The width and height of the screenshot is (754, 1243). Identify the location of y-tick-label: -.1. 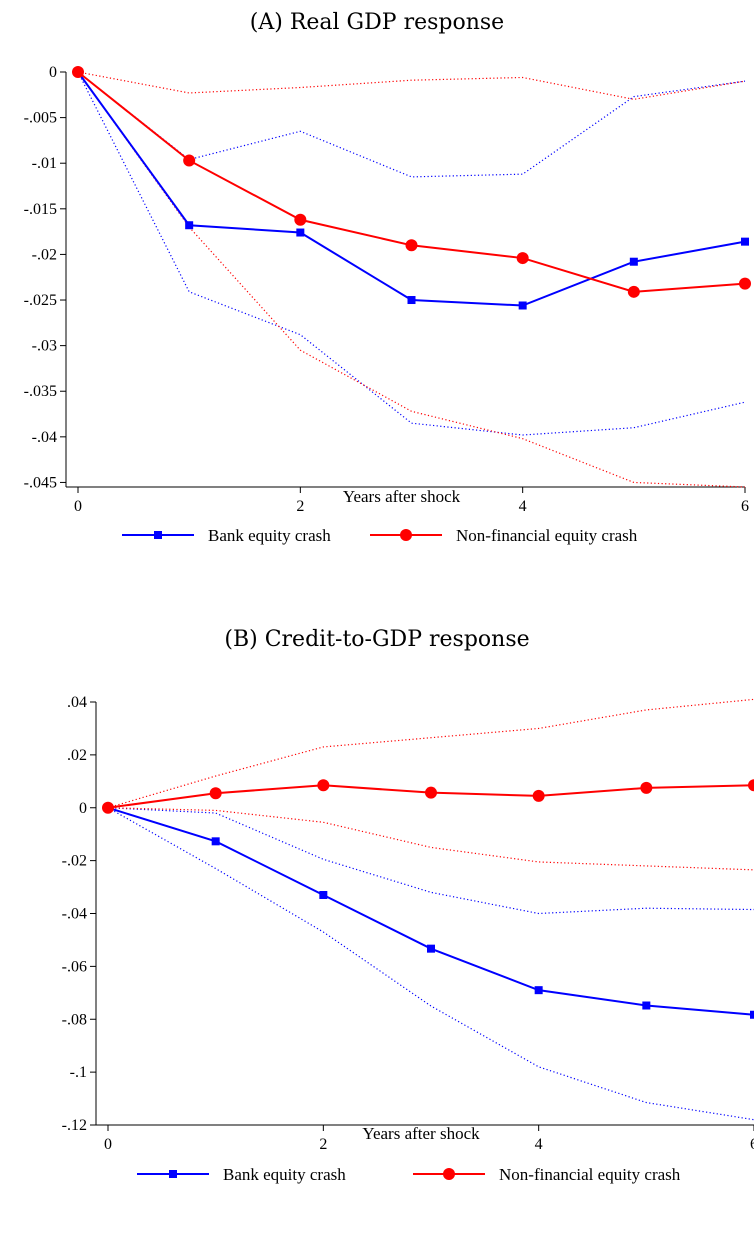
(78, 1072).